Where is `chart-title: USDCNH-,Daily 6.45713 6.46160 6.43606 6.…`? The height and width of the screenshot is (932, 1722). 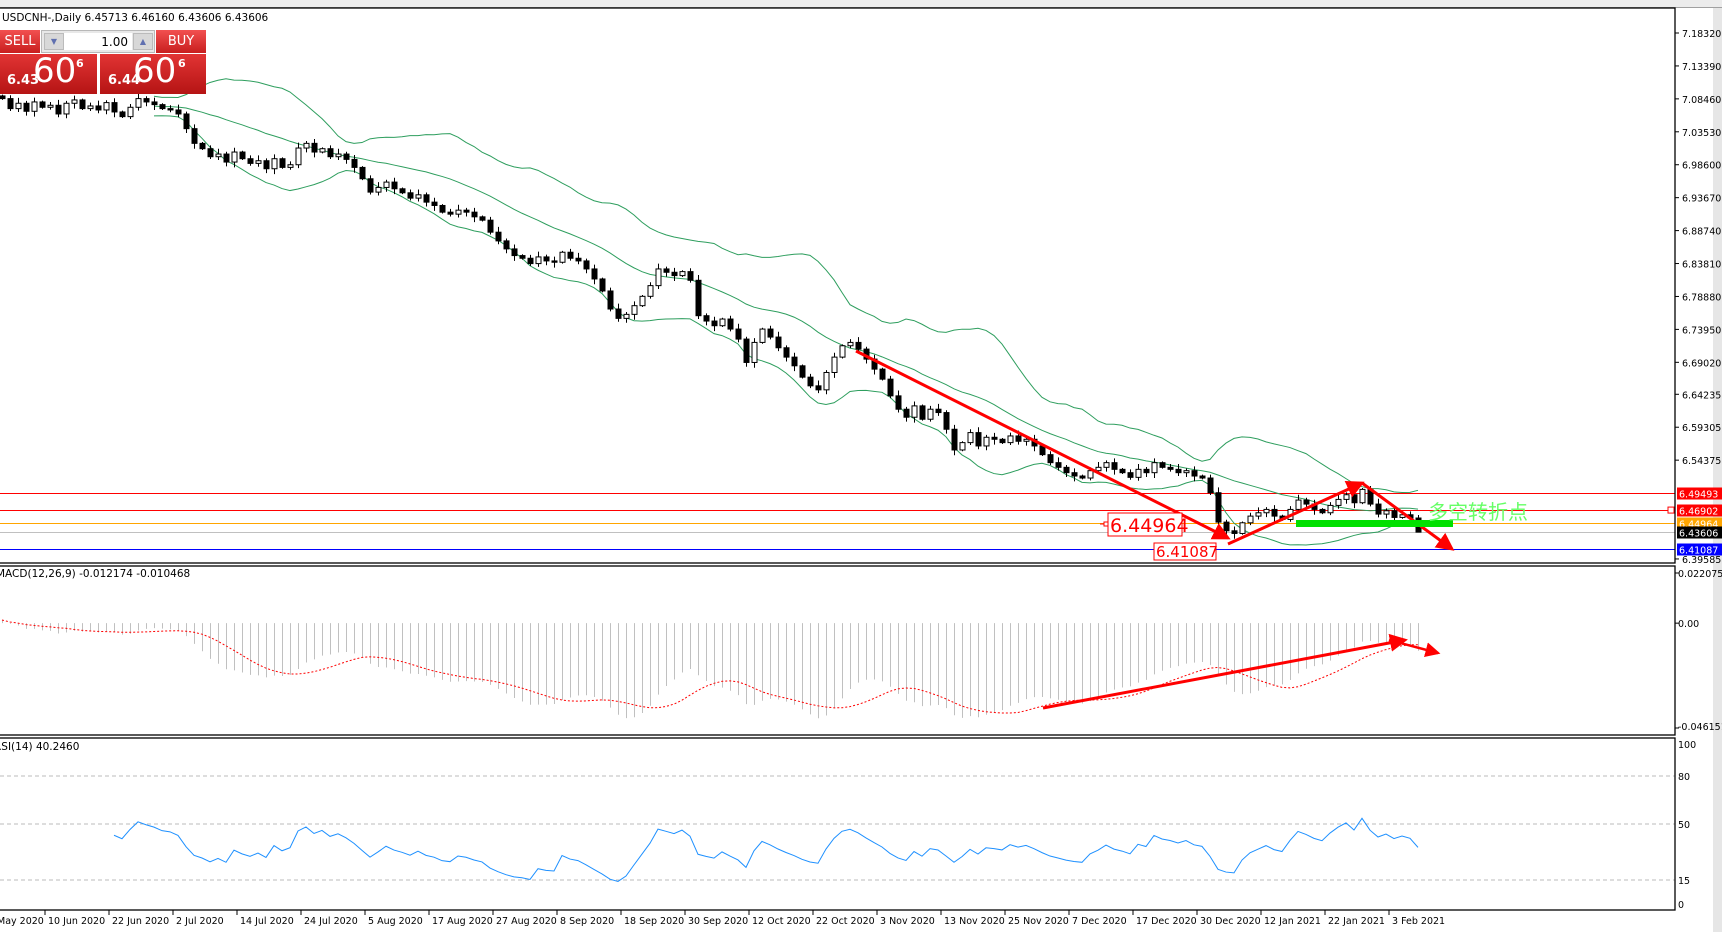 chart-title: USDCNH-,Daily 6.45713 6.46160 6.43606 6.… is located at coordinates (135, 18).